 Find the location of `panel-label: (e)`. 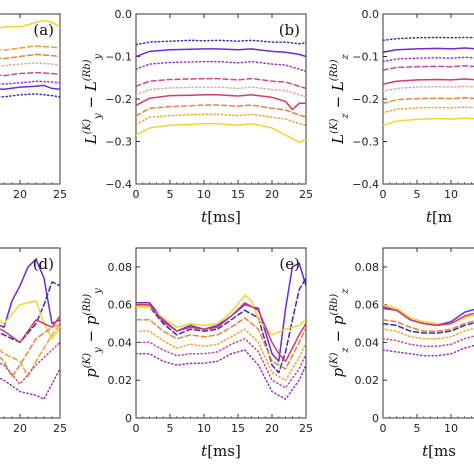

panel-label: (e) is located at coordinates (289, 264).